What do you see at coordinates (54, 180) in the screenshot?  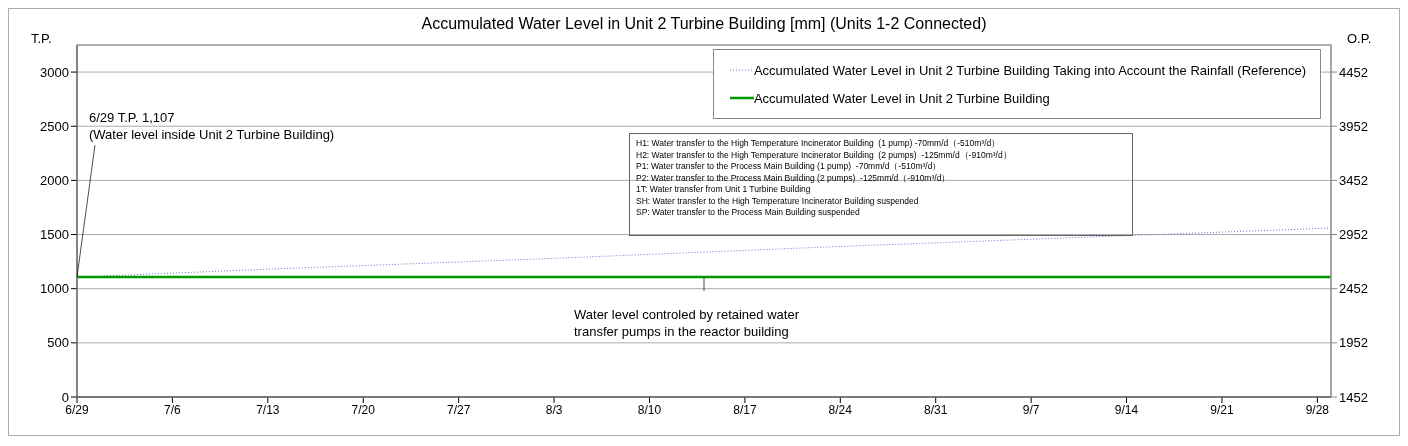 I see `y-tick-label: 2000` at bounding box center [54, 180].